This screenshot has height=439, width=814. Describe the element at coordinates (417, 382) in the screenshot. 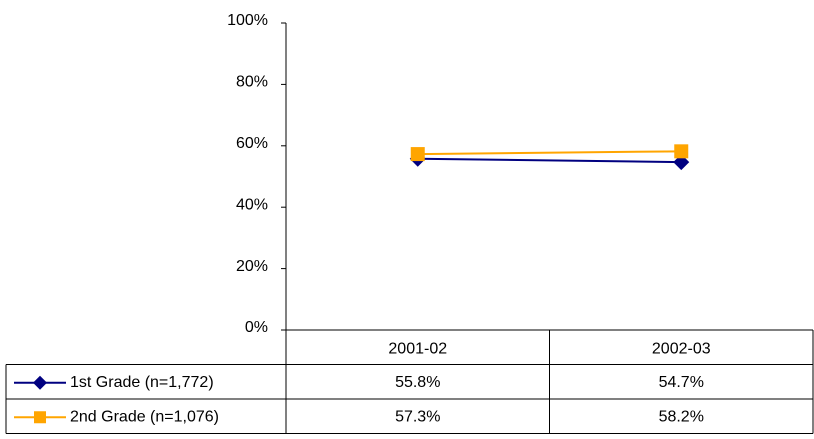

I see `data-label: 55.8%` at that location.